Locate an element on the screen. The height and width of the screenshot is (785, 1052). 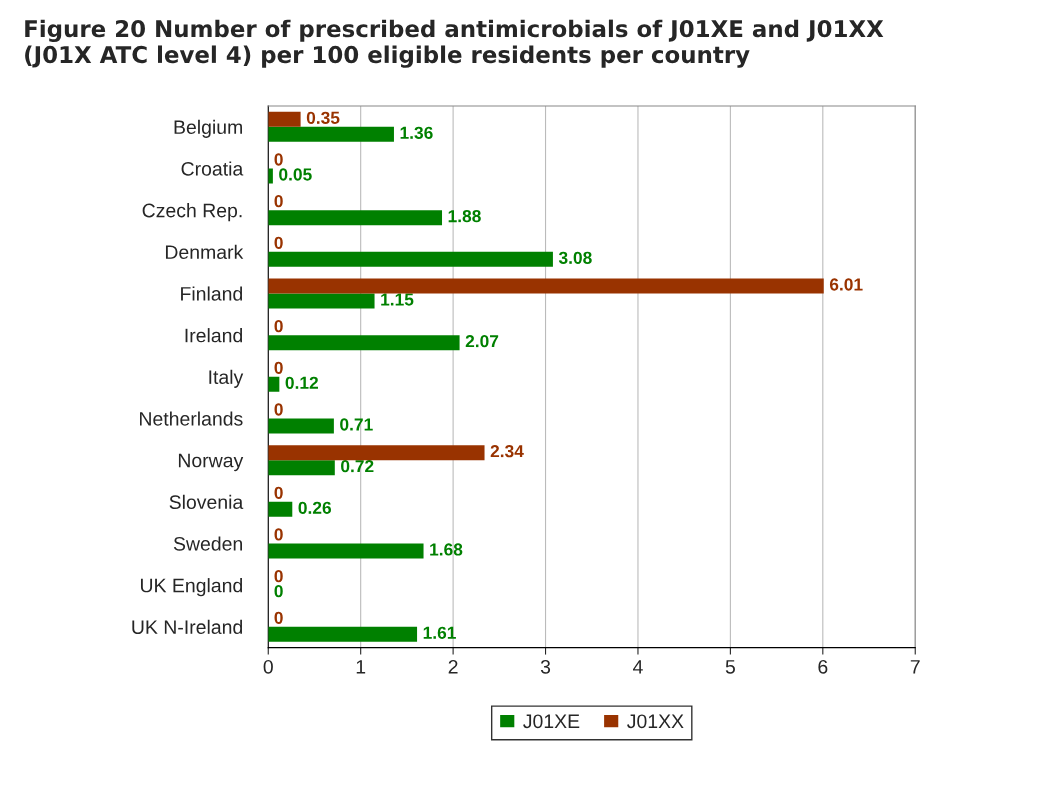
y-tick-label: Croatia is located at coordinates (212, 168).